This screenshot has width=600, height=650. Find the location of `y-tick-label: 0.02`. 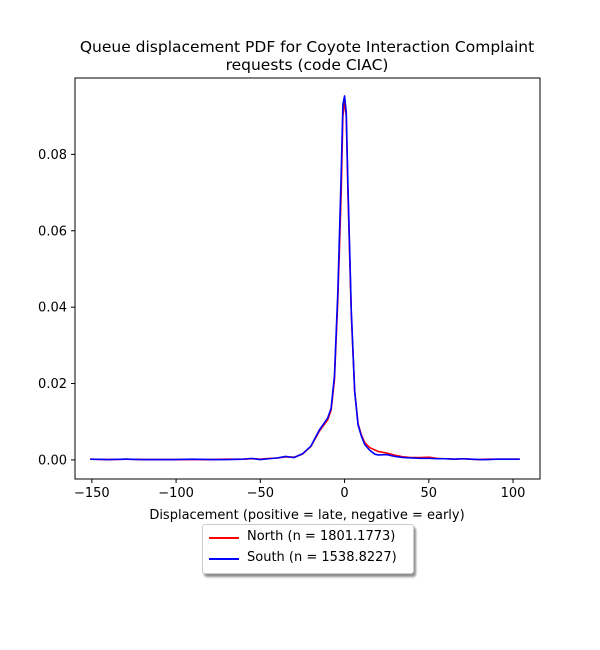

y-tick-label: 0.02 is located at coordinates (52, 384).